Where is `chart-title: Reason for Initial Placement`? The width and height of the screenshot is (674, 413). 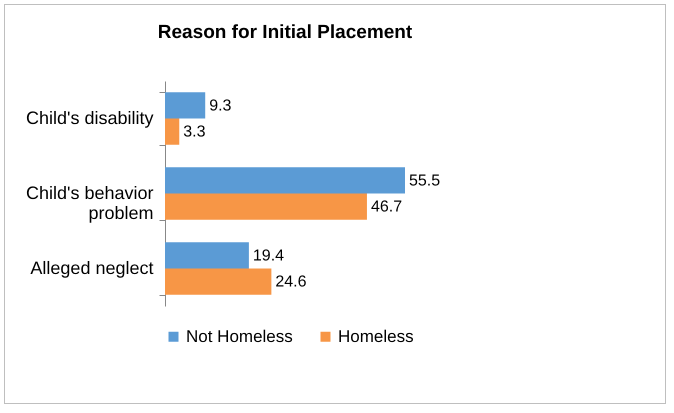
chart-title: Reason for Initial Placement is located at coordinates (285, 32).